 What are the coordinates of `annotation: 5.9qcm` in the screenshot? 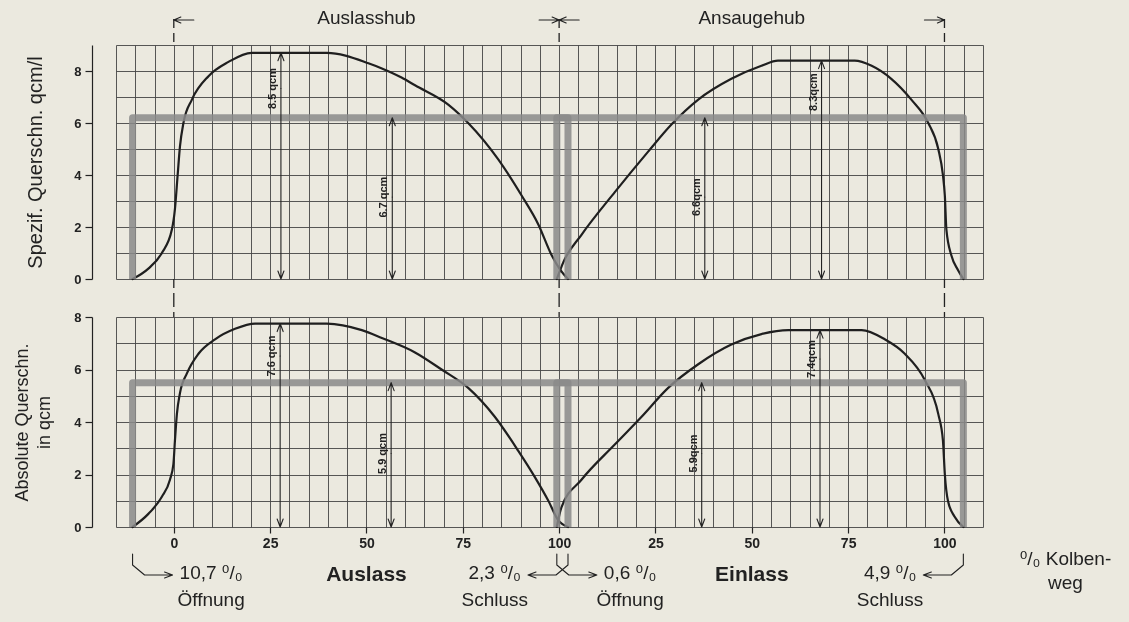 It's located at (692, 453).